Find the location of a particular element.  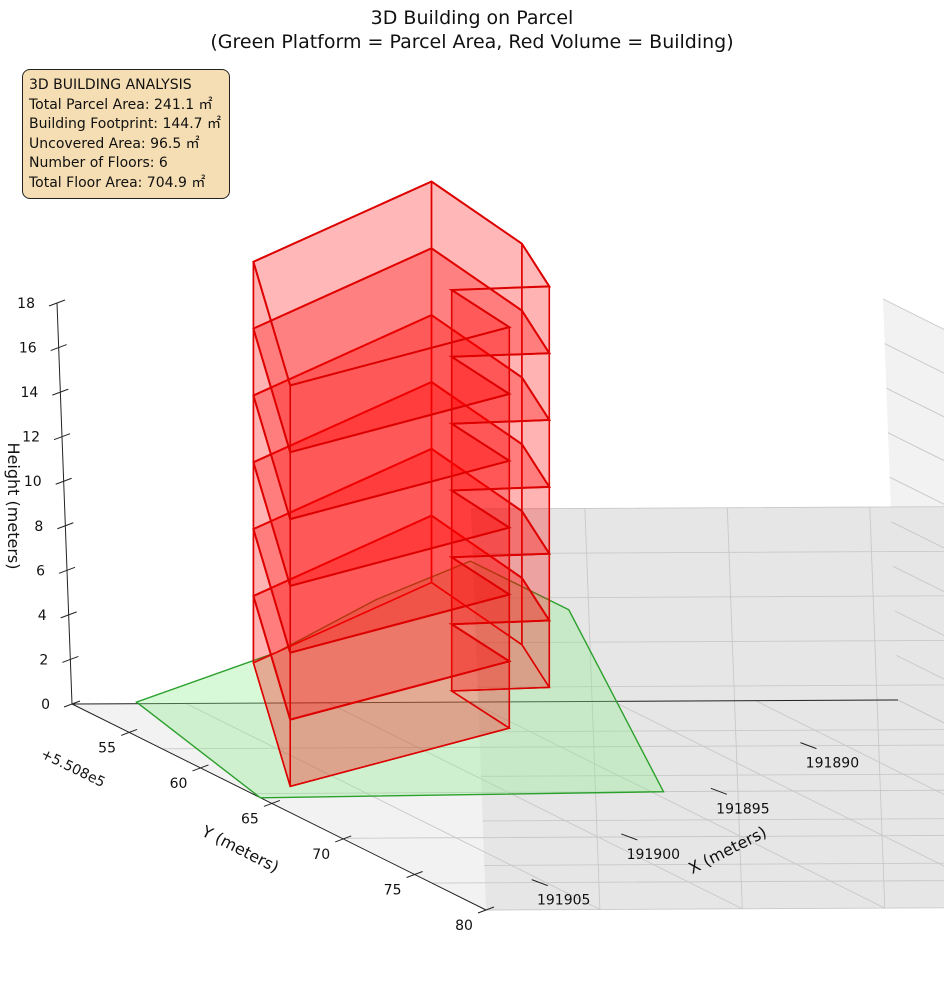

z-tick-label: 18 is located at coordinates (26, 304).